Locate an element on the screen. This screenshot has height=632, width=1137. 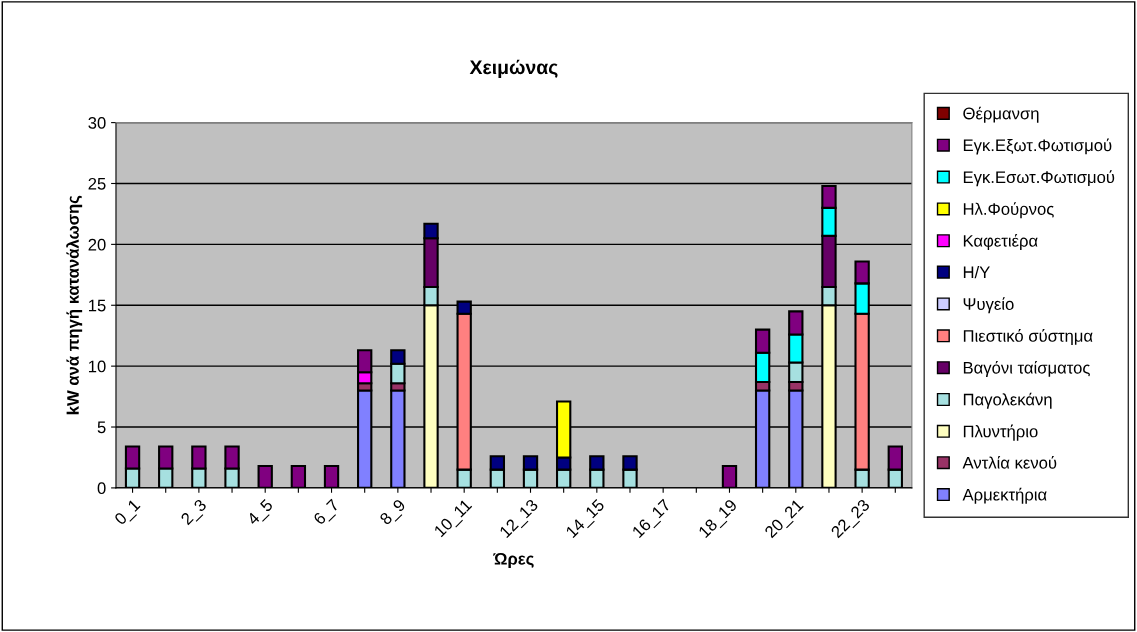
y-tick-label: 10 is located at coordinates (97, 366).